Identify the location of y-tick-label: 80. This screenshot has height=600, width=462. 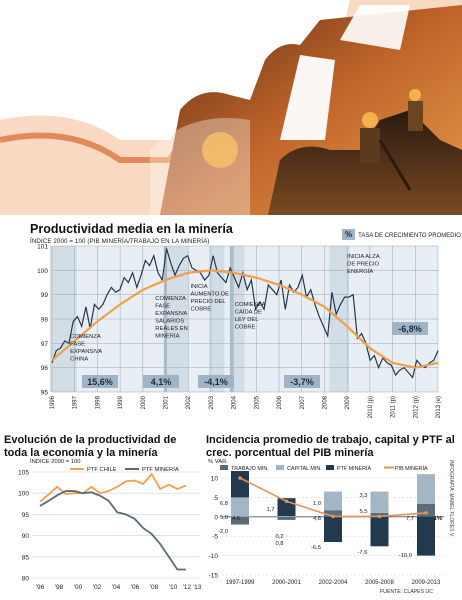
(26, 579).